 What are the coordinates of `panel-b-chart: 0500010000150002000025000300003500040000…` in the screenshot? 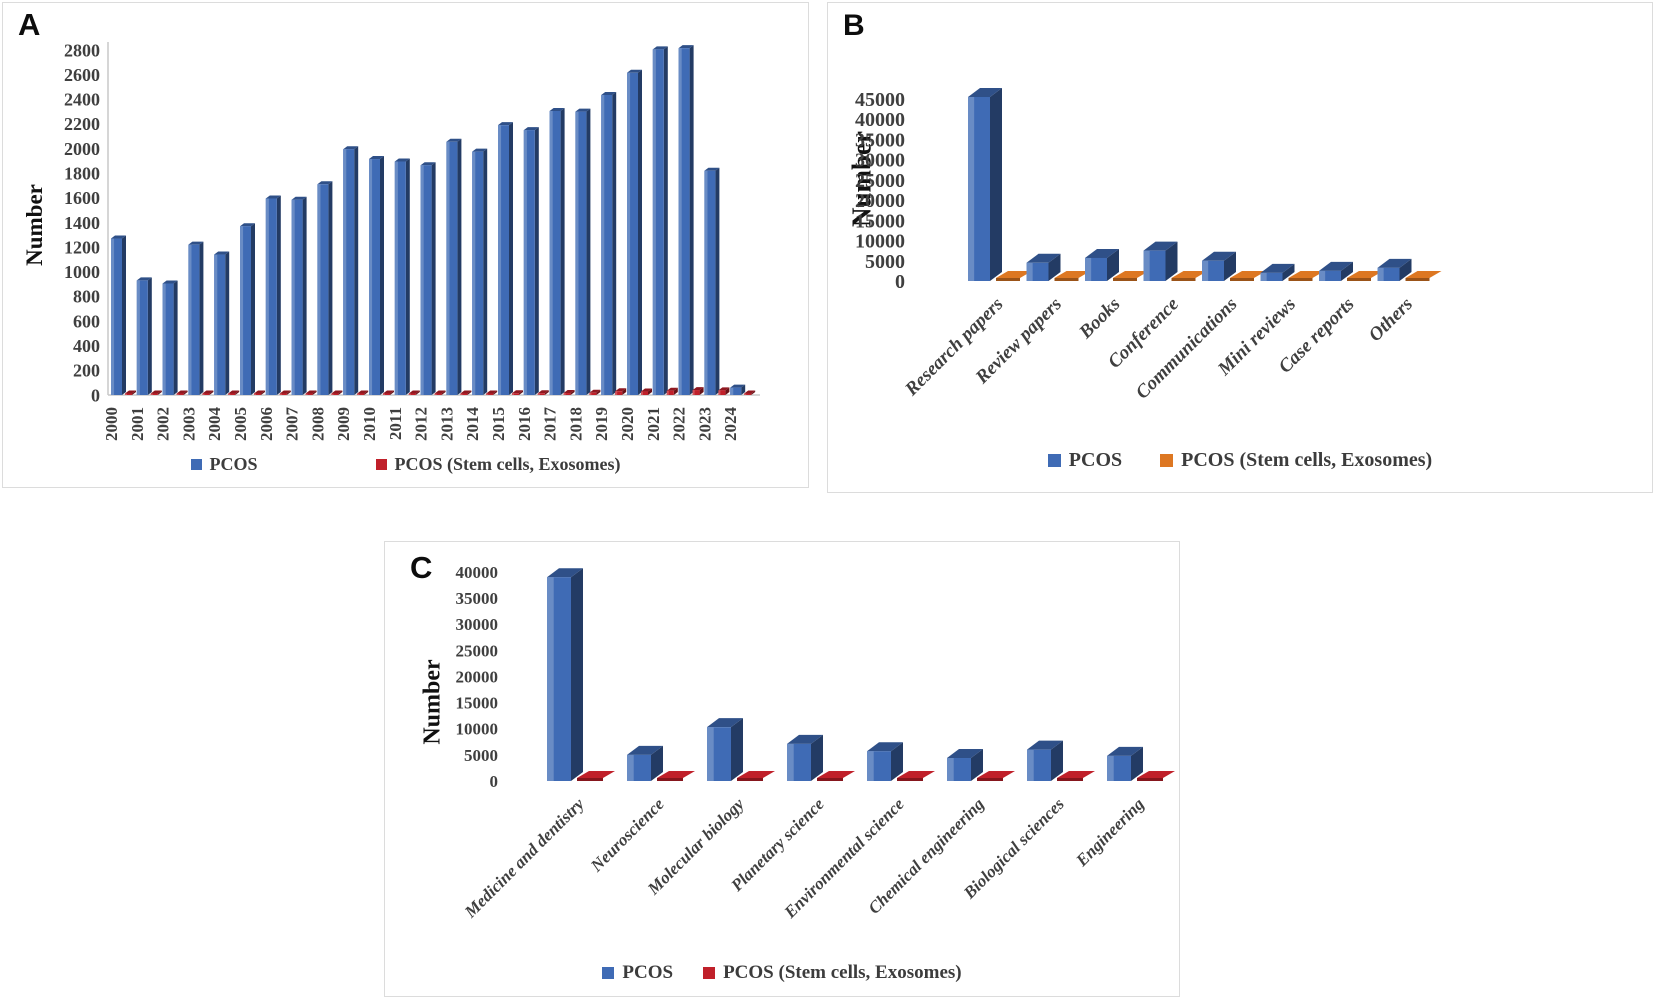 It's located at (1148, 245).